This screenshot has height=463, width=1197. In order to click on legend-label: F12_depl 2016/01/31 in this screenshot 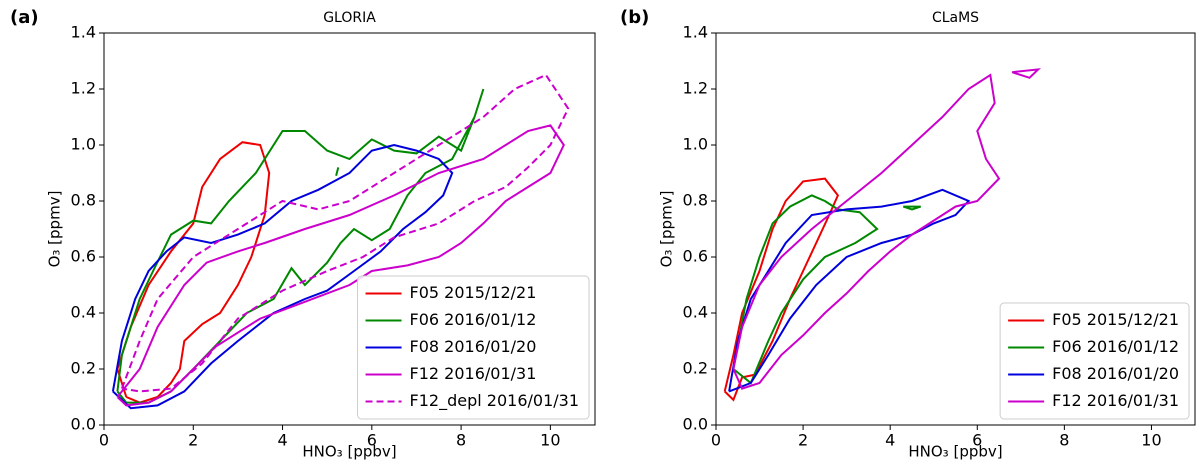, I will do `click(494, 401)`.